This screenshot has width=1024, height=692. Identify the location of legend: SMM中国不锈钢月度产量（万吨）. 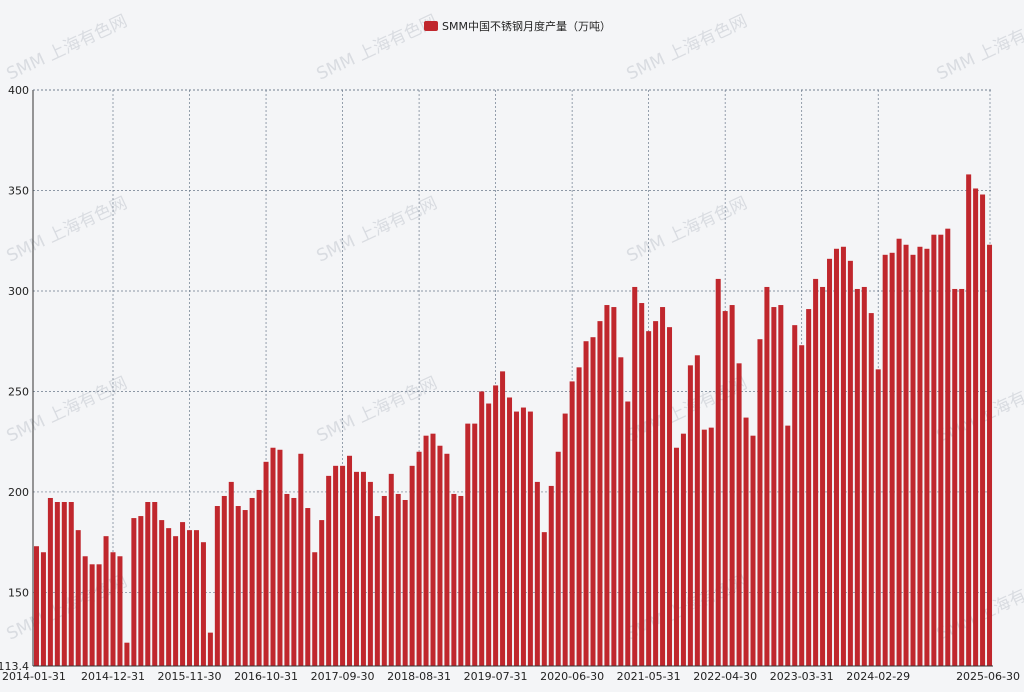
(517, 26).